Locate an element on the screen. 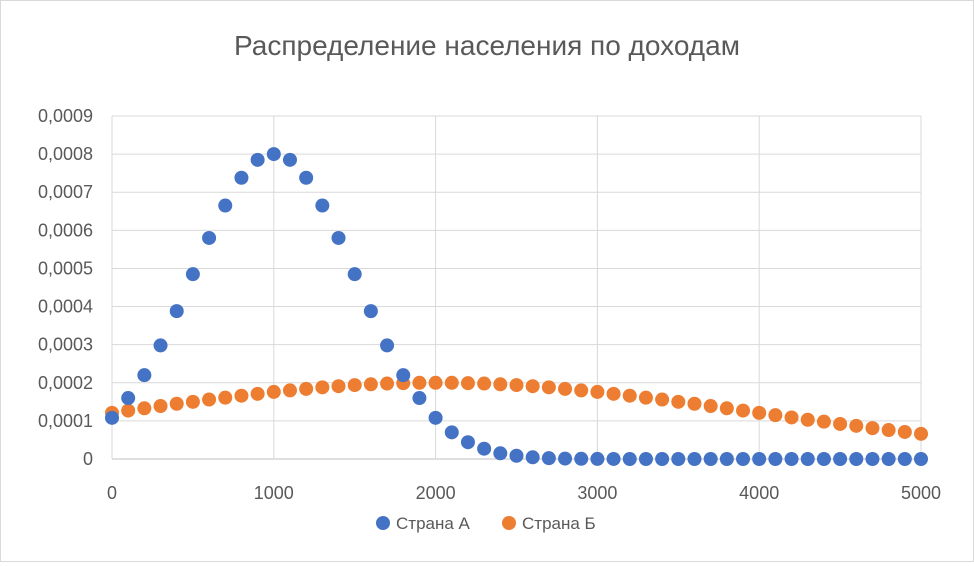 The height and width of the screenshot is (566, 974). legend-marker is located at coordinates (509, 523).